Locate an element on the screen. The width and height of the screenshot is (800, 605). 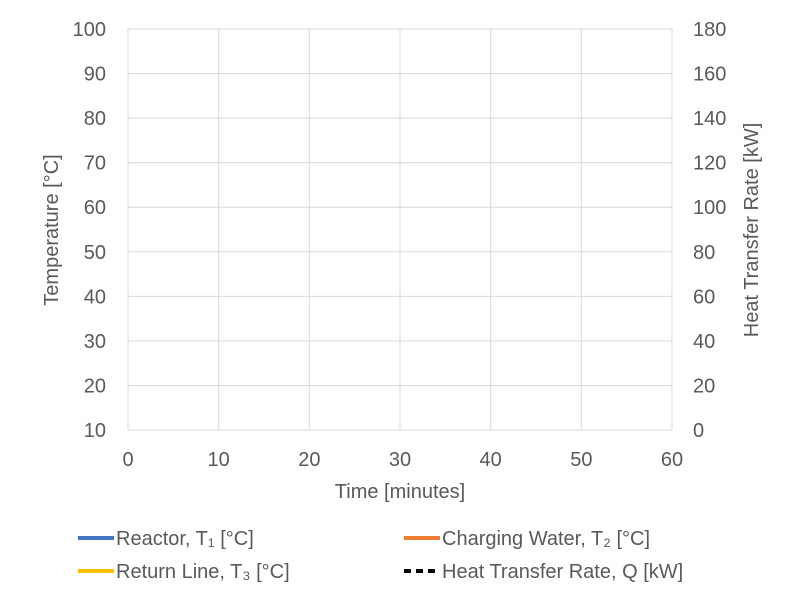
x-tick-label: 60 is located at coordinates (672, 460).